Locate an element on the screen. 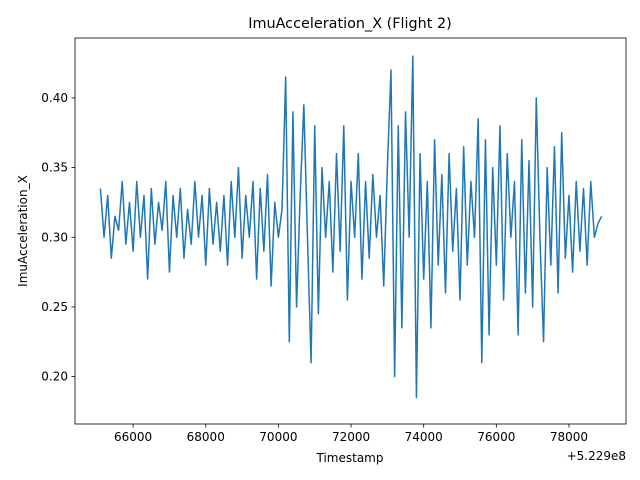 Image resolution: width=640 pixels, height=480 pixels. y-tick-label: 0.40 is located at coordinates (54, 98).